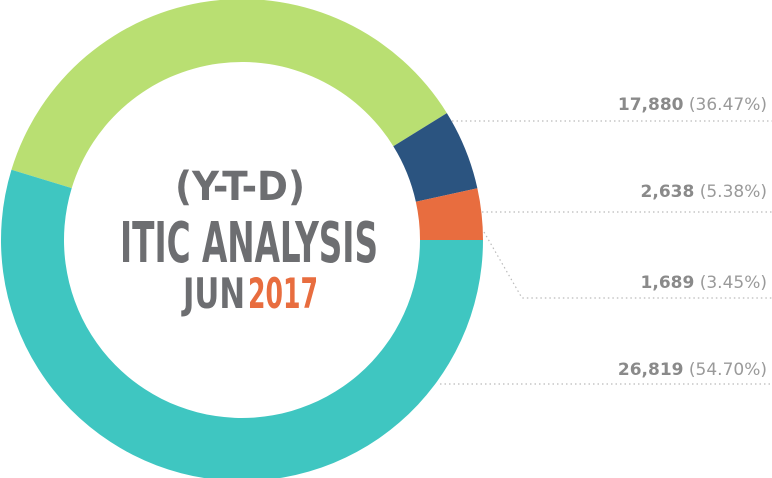  What do you see at coordinates (668, 283) in the screenshot?
I see `value-label: 1,689` at bounding box center [668, 283].